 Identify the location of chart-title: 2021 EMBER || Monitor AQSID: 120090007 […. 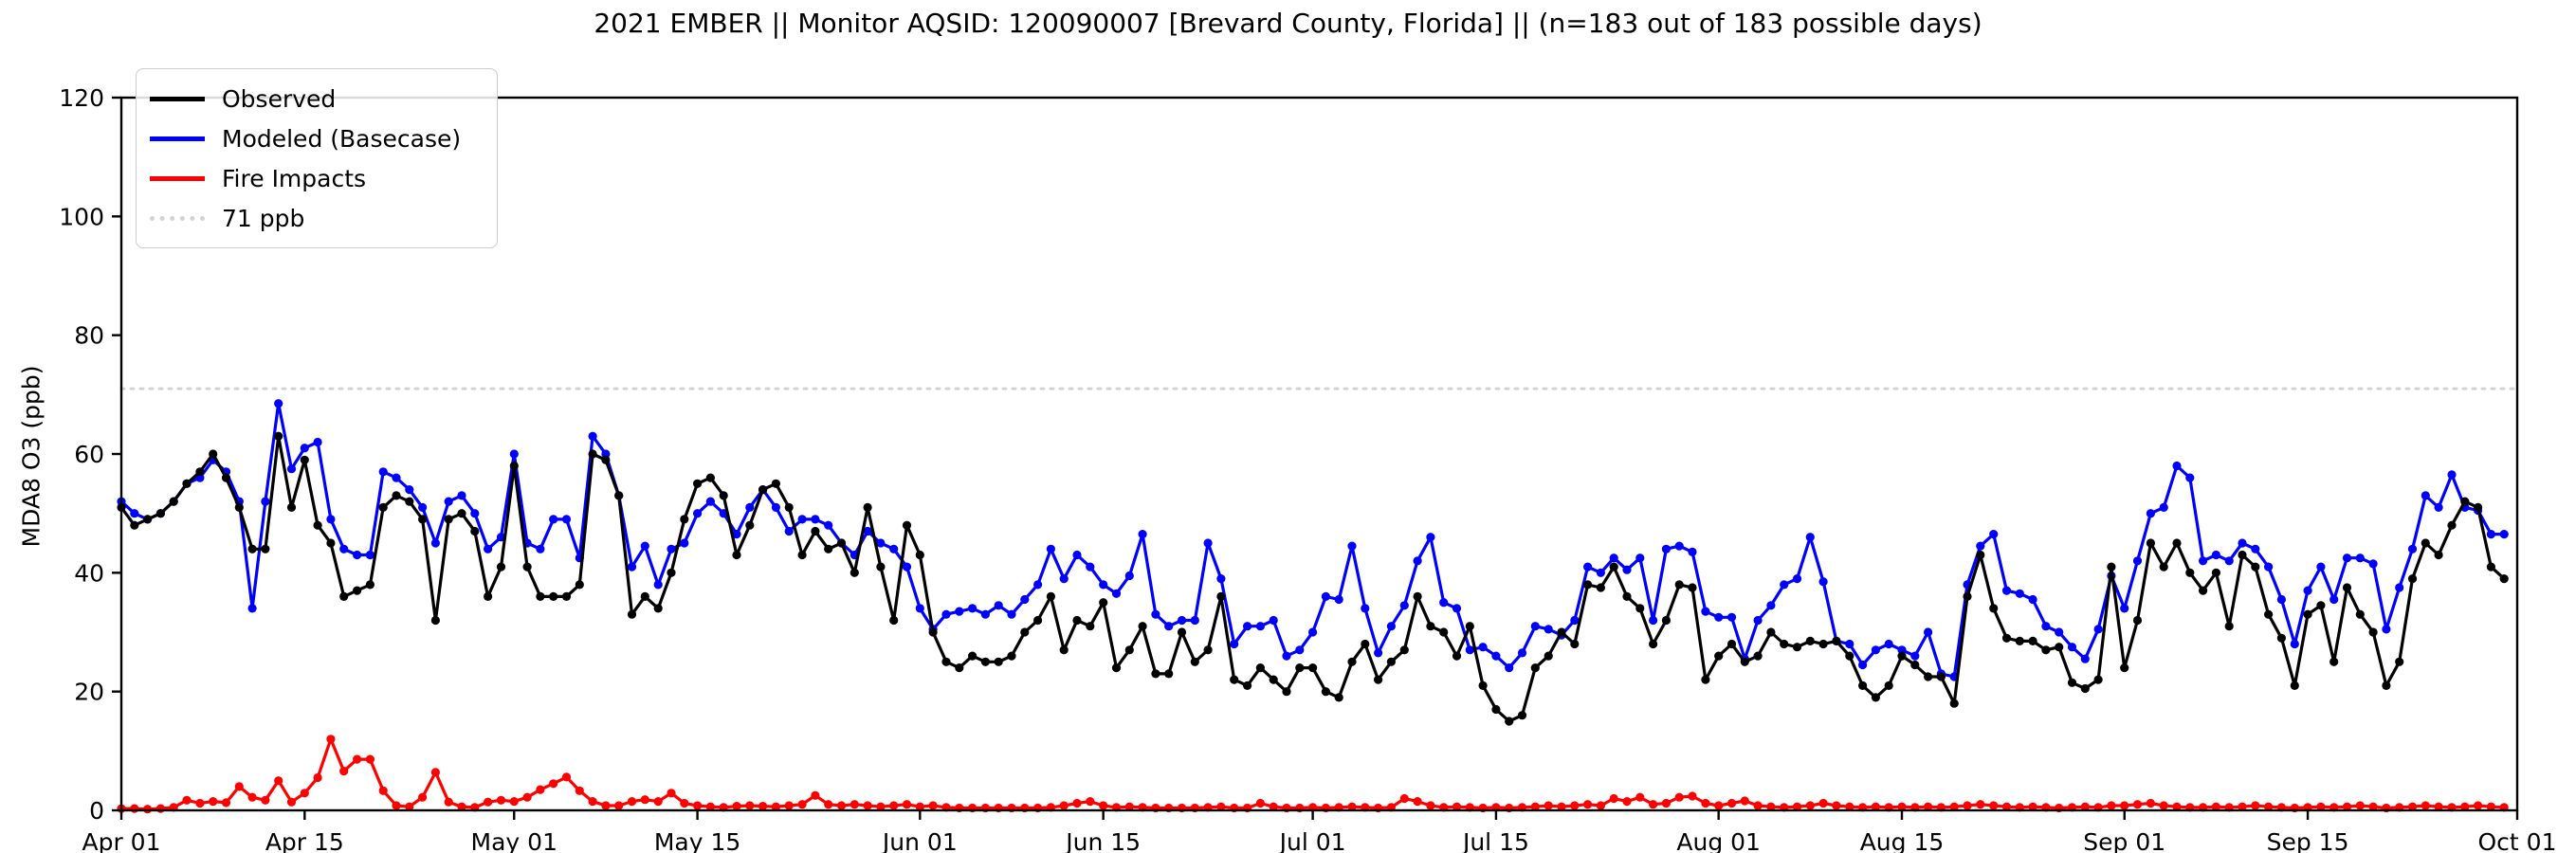
(1288, 23).